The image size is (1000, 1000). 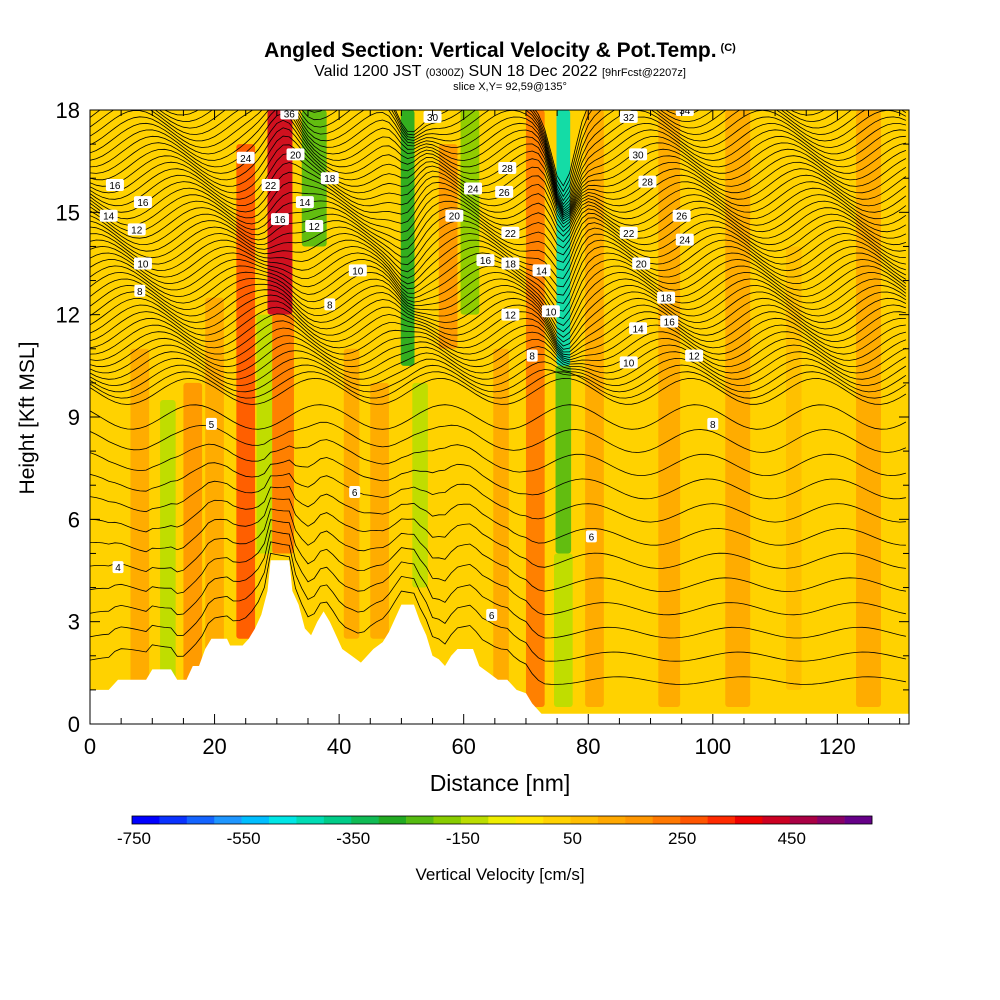 I want to click on slice-info: slice X,Y= 92,59@135°, so click(x=510, y=87).